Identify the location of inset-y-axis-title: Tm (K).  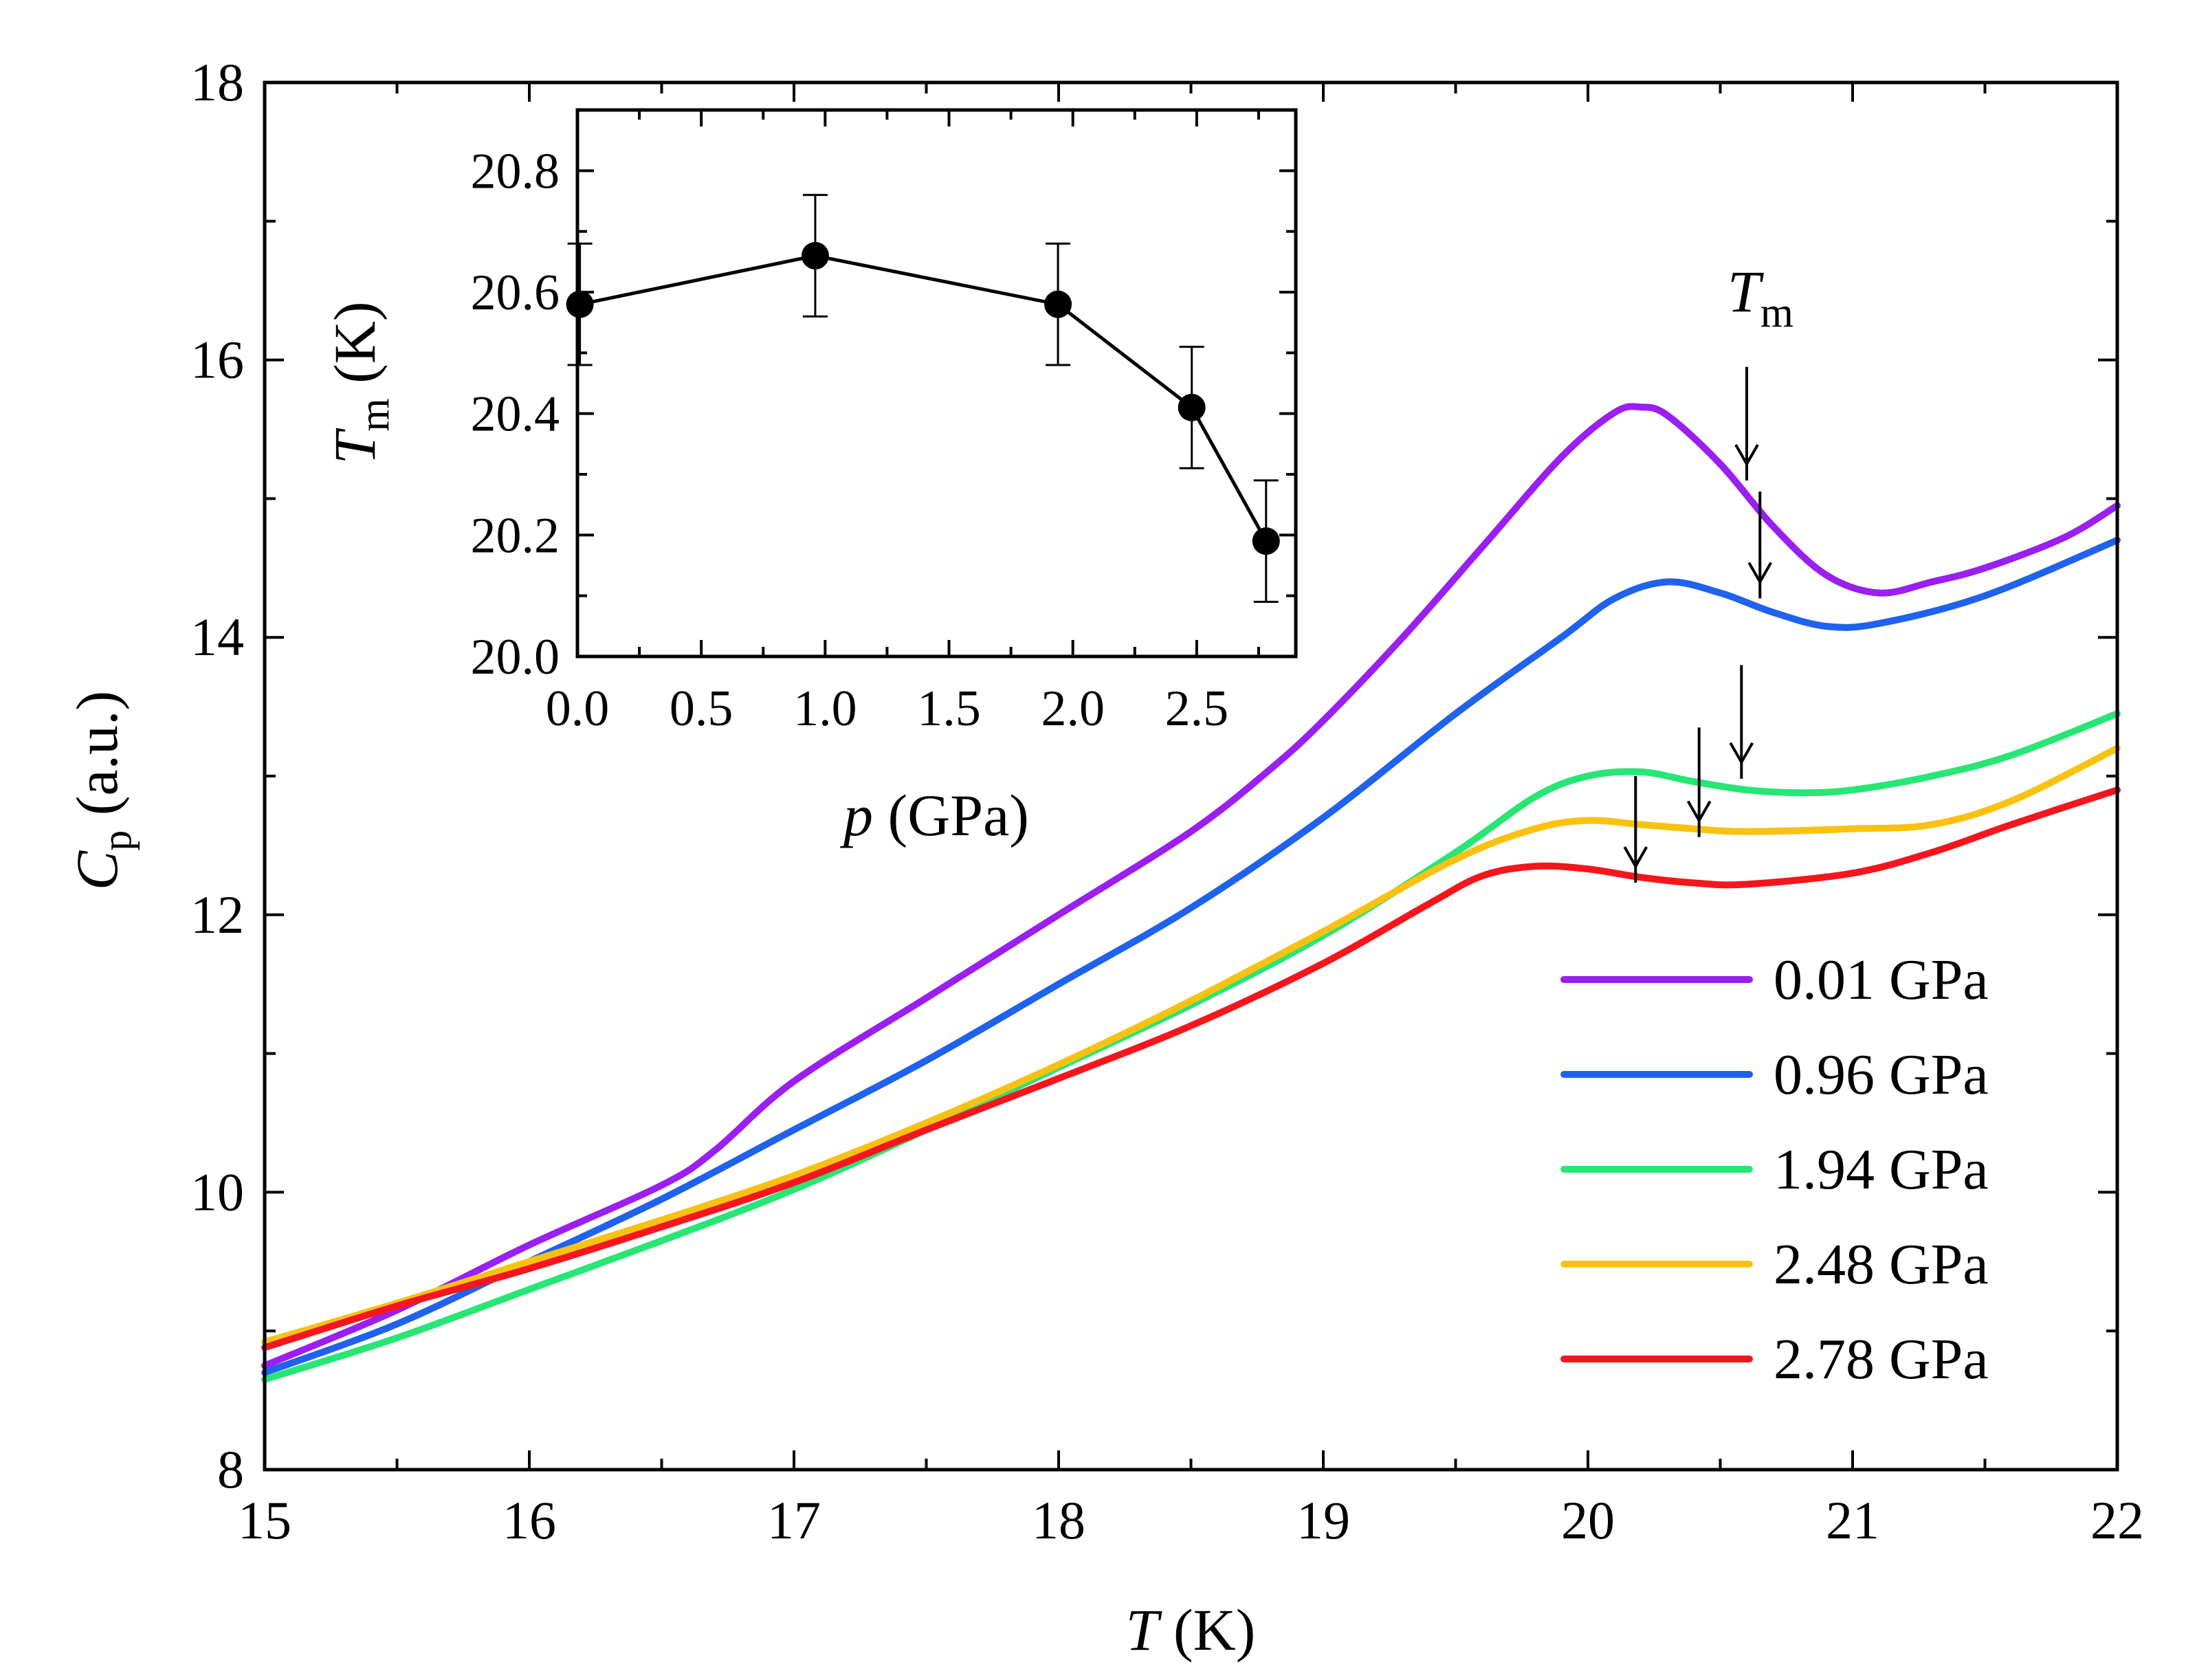
(360, 383).